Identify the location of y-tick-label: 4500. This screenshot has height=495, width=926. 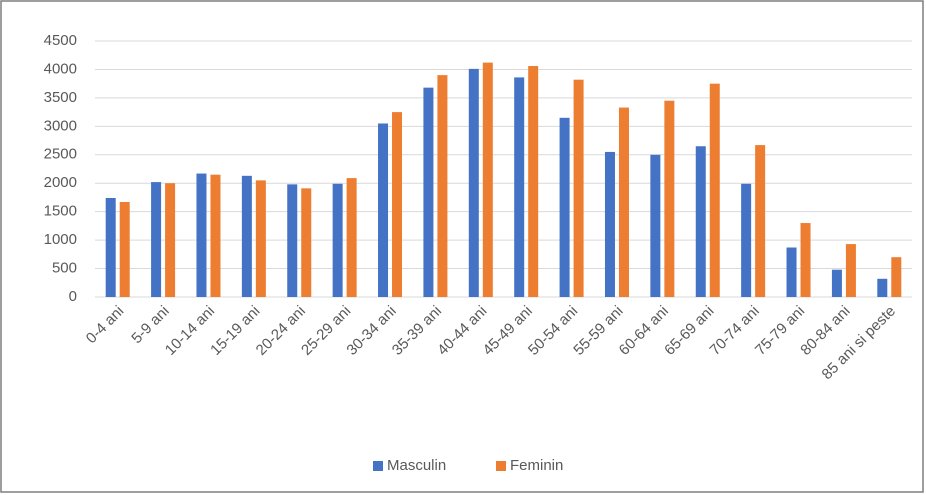
(60, 40).